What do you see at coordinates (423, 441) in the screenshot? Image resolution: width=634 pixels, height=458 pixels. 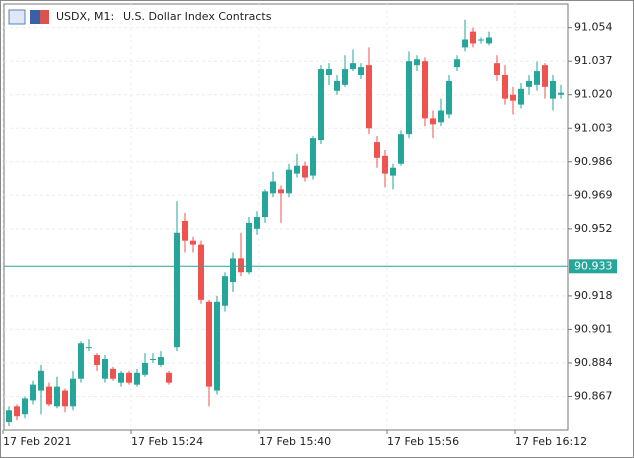 I see `x-tick-label: 17 Feb 15:56` at bounding box center [423, 441].